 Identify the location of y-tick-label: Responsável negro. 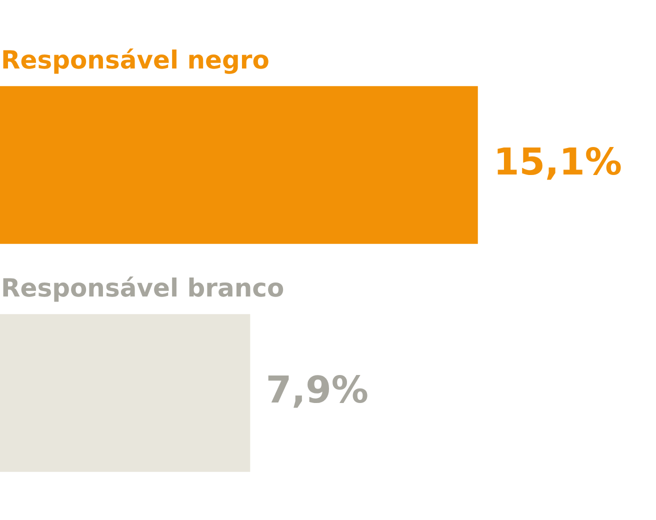
(135, 60).